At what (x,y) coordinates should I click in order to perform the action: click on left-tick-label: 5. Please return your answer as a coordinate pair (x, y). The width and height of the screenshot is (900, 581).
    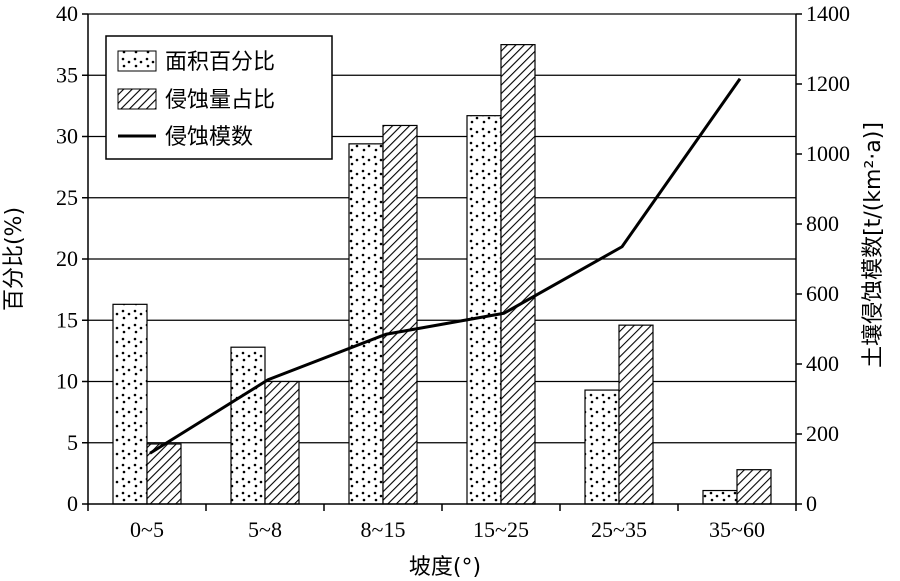
    Looking at the image, I should click on (72, 442).